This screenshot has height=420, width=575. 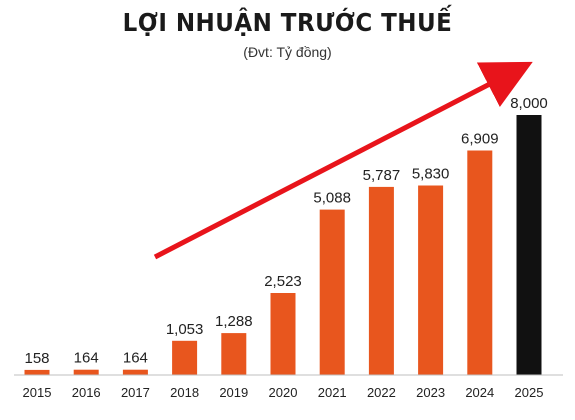 I want to click on x-tick-2023: 2023, so click(x=430, y=392).